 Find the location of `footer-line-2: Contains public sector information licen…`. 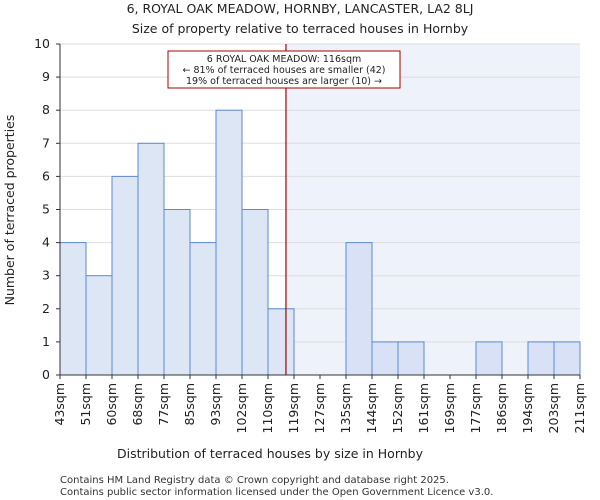

footer-line-2: Contains public sector information licen… is located at coordinates (276, 492).